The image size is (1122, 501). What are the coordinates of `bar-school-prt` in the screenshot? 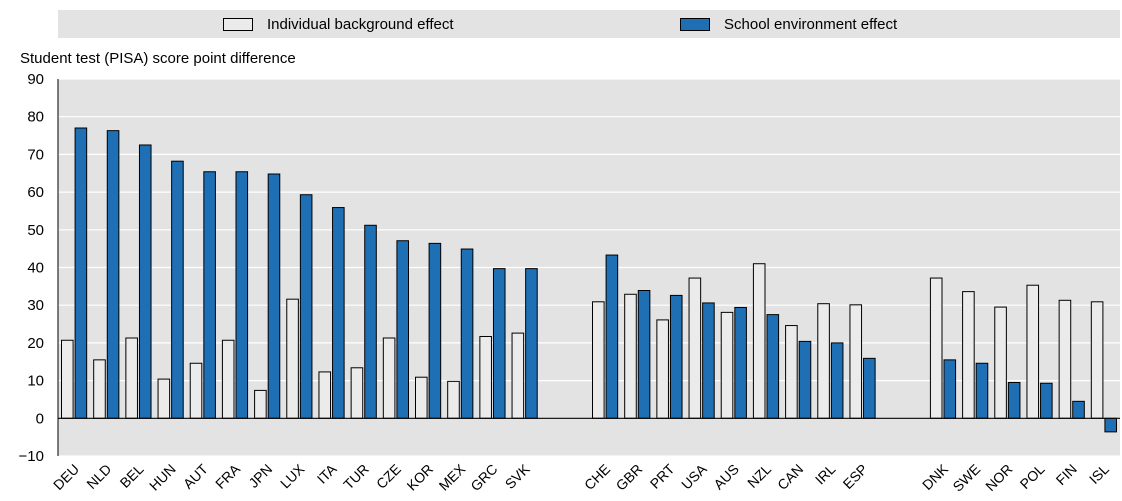 It's located at (676, 356).